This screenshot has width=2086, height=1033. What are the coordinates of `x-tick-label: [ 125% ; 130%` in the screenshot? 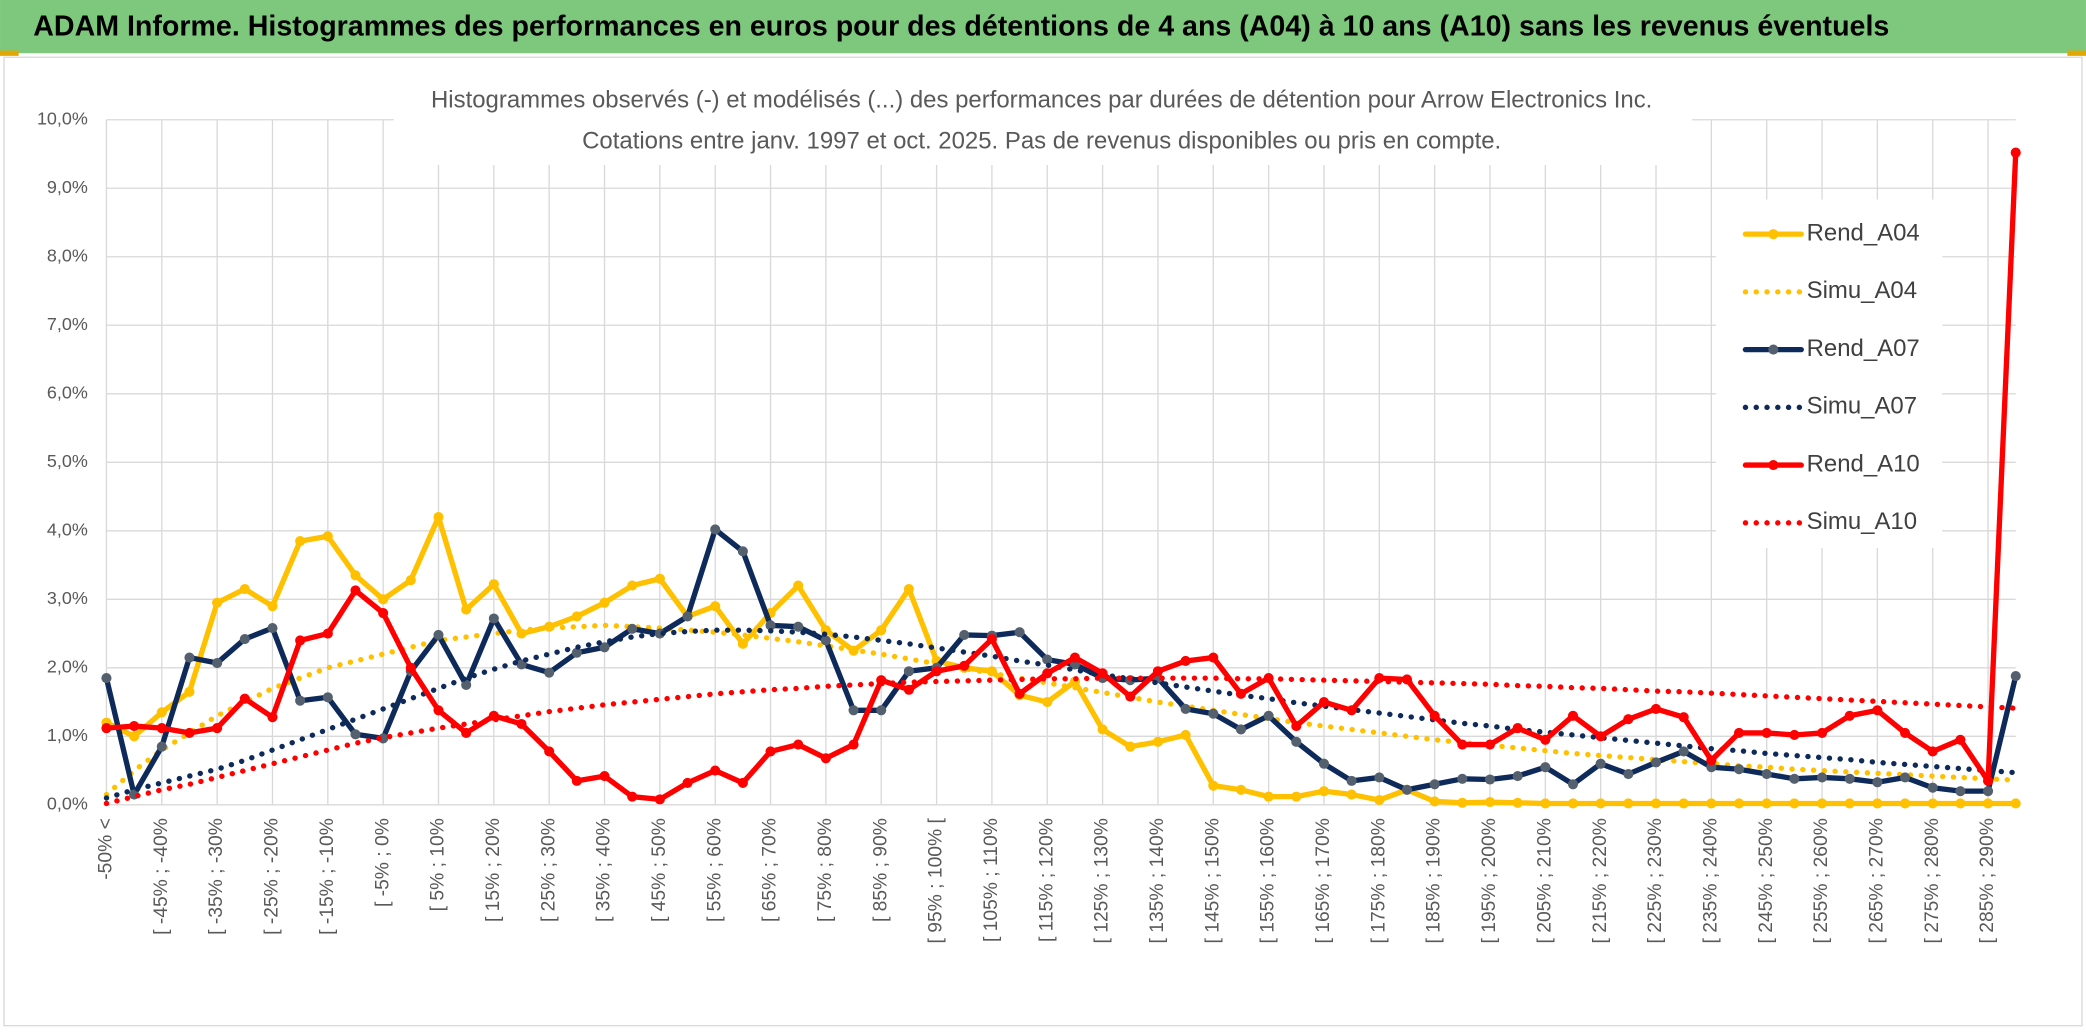 It's located at (1102, 880).